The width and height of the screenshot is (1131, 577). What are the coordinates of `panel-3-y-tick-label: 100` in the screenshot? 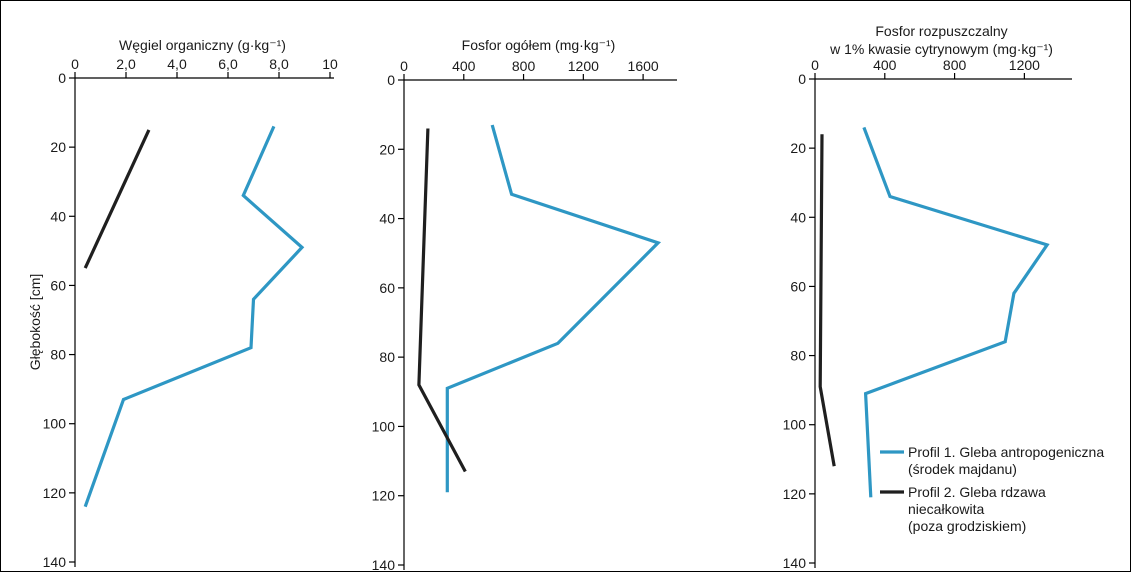 It's located at (795, 425).